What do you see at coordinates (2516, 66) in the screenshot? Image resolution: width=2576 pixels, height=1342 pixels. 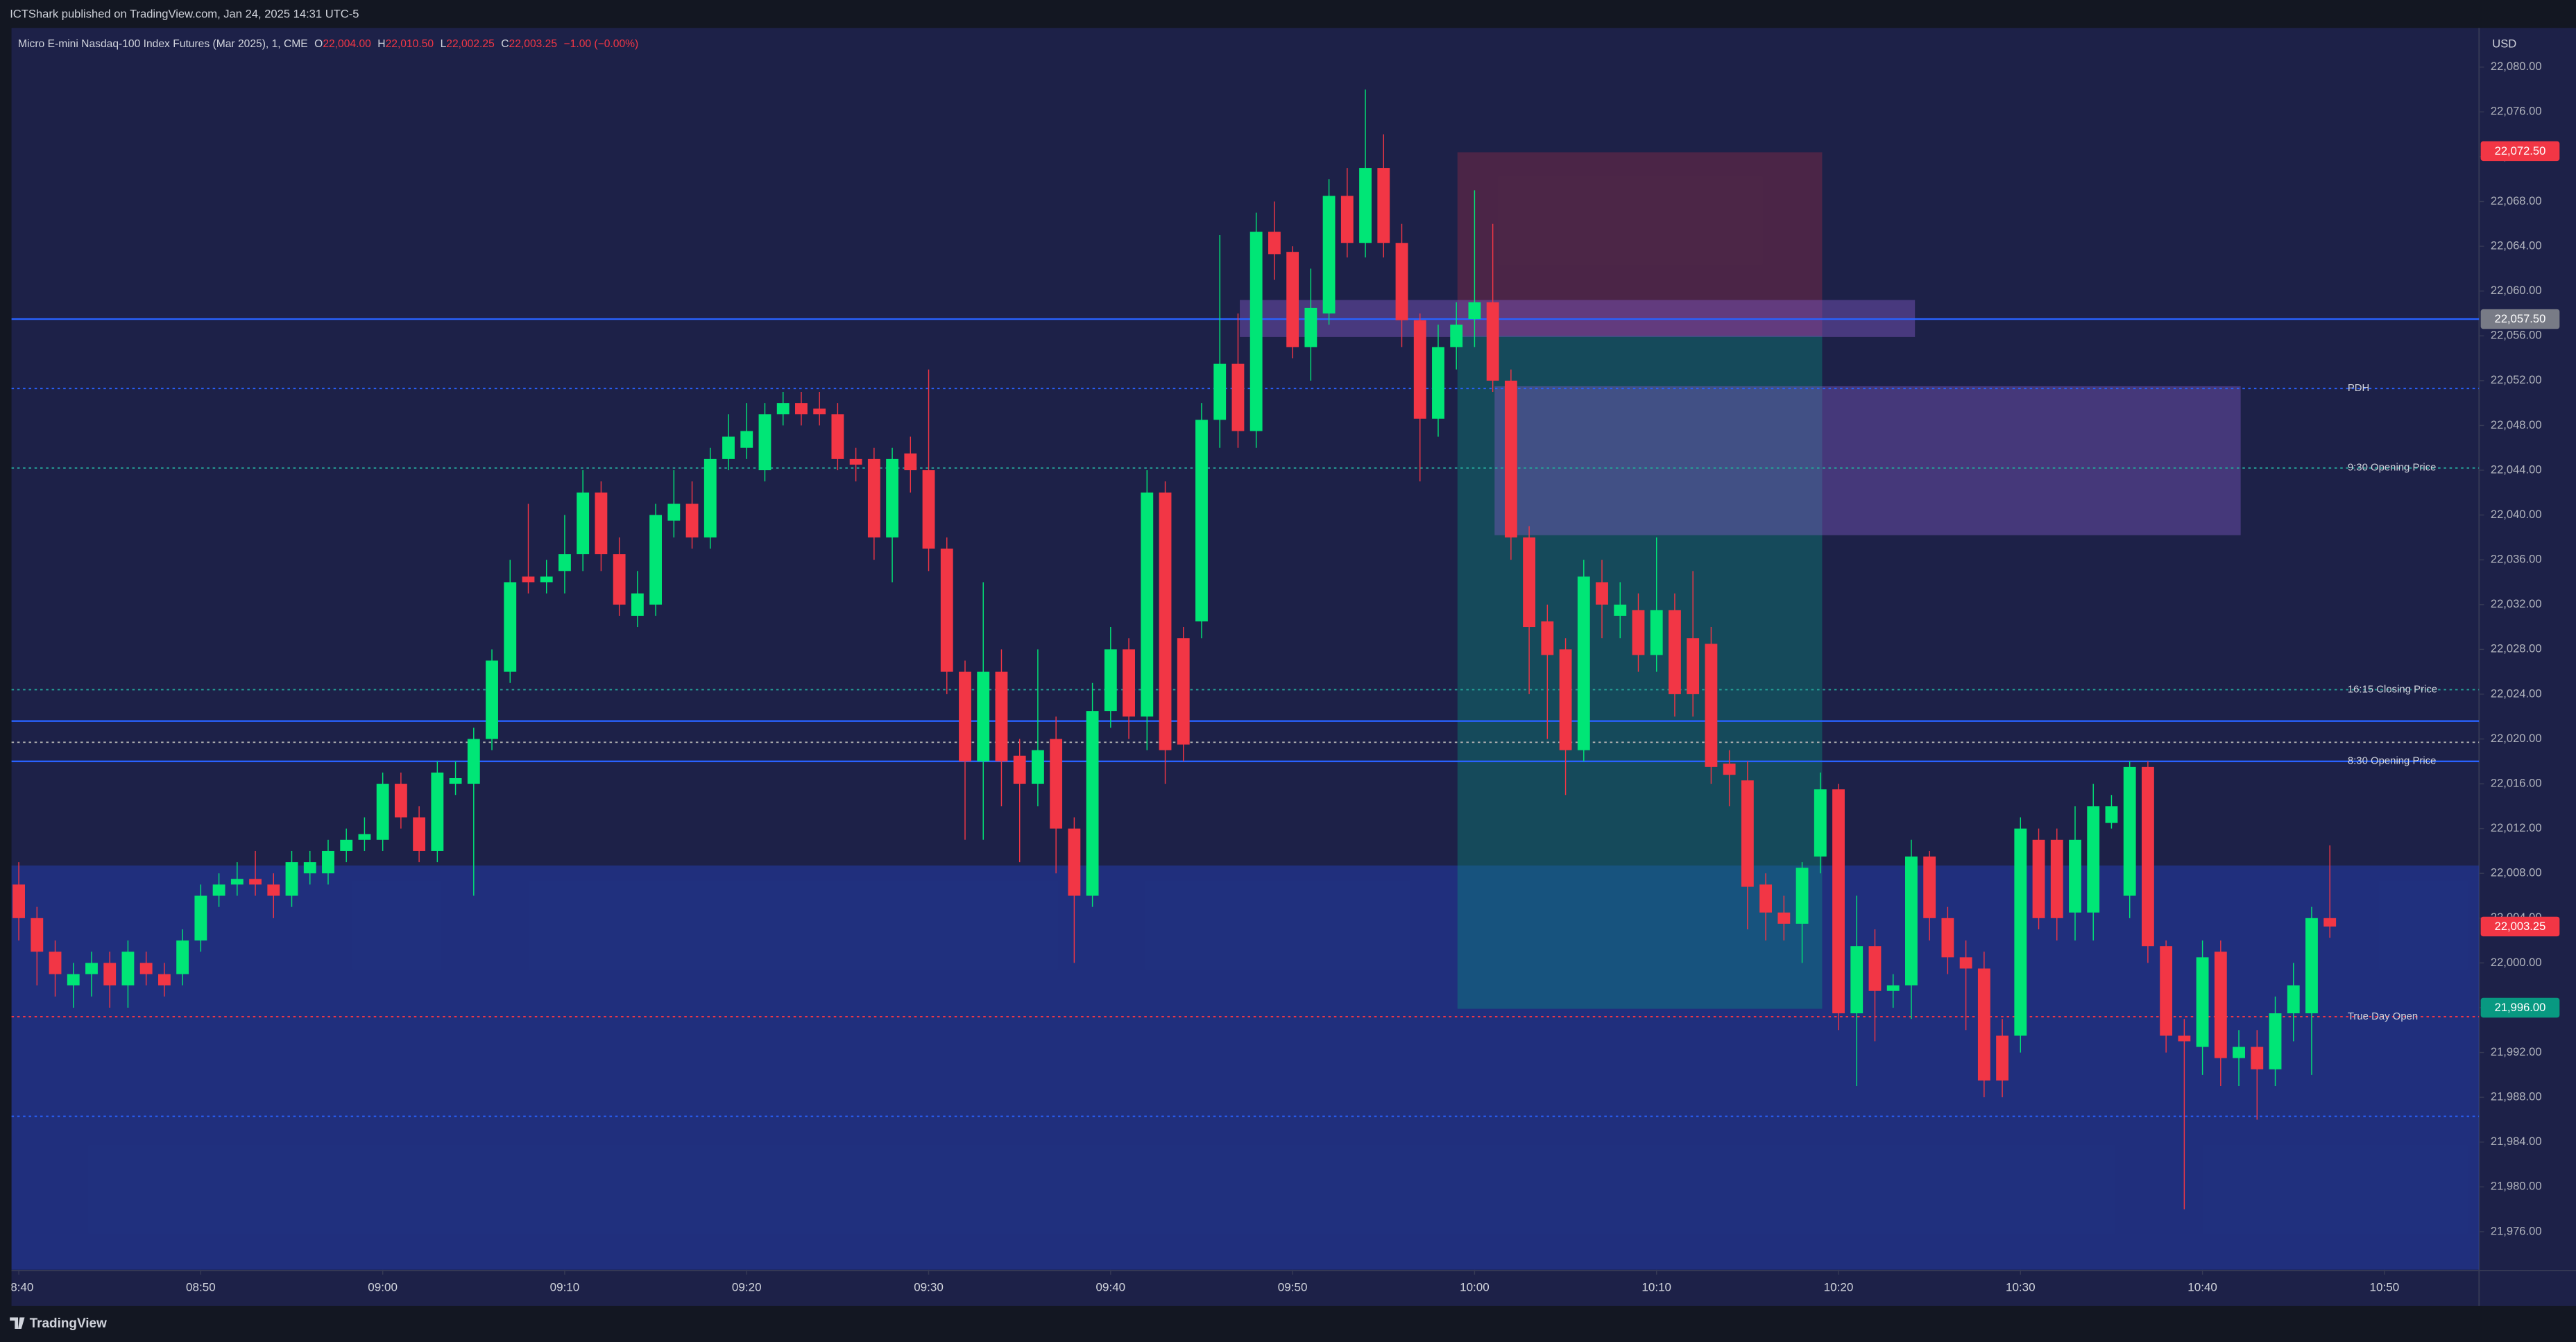 I see `y-tick-label: 22,080.00` at bounding box center [2516, 66].